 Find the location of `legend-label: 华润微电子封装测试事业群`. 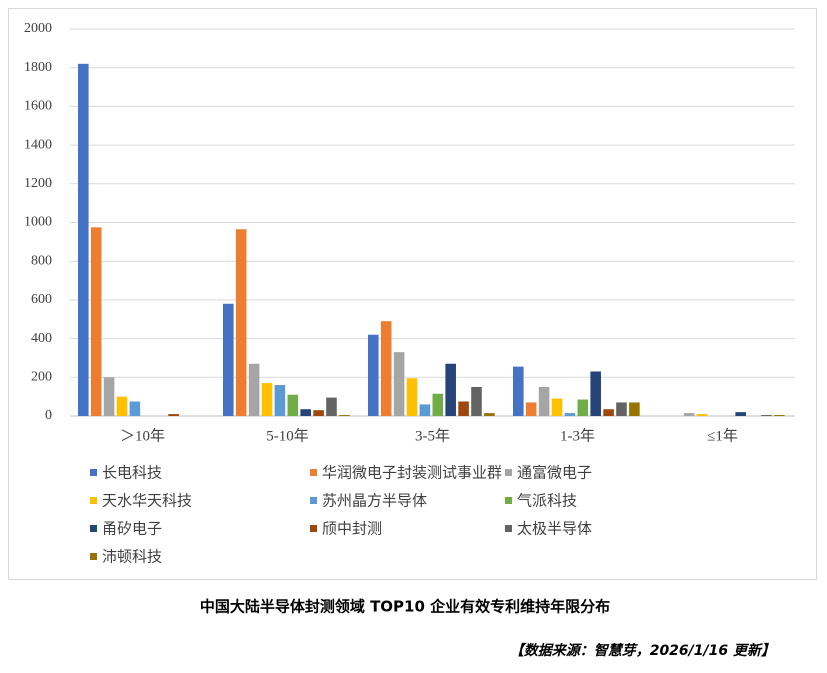

legend-label: 华润微电子封装测试事业群 is located at coordinates (412, 473).